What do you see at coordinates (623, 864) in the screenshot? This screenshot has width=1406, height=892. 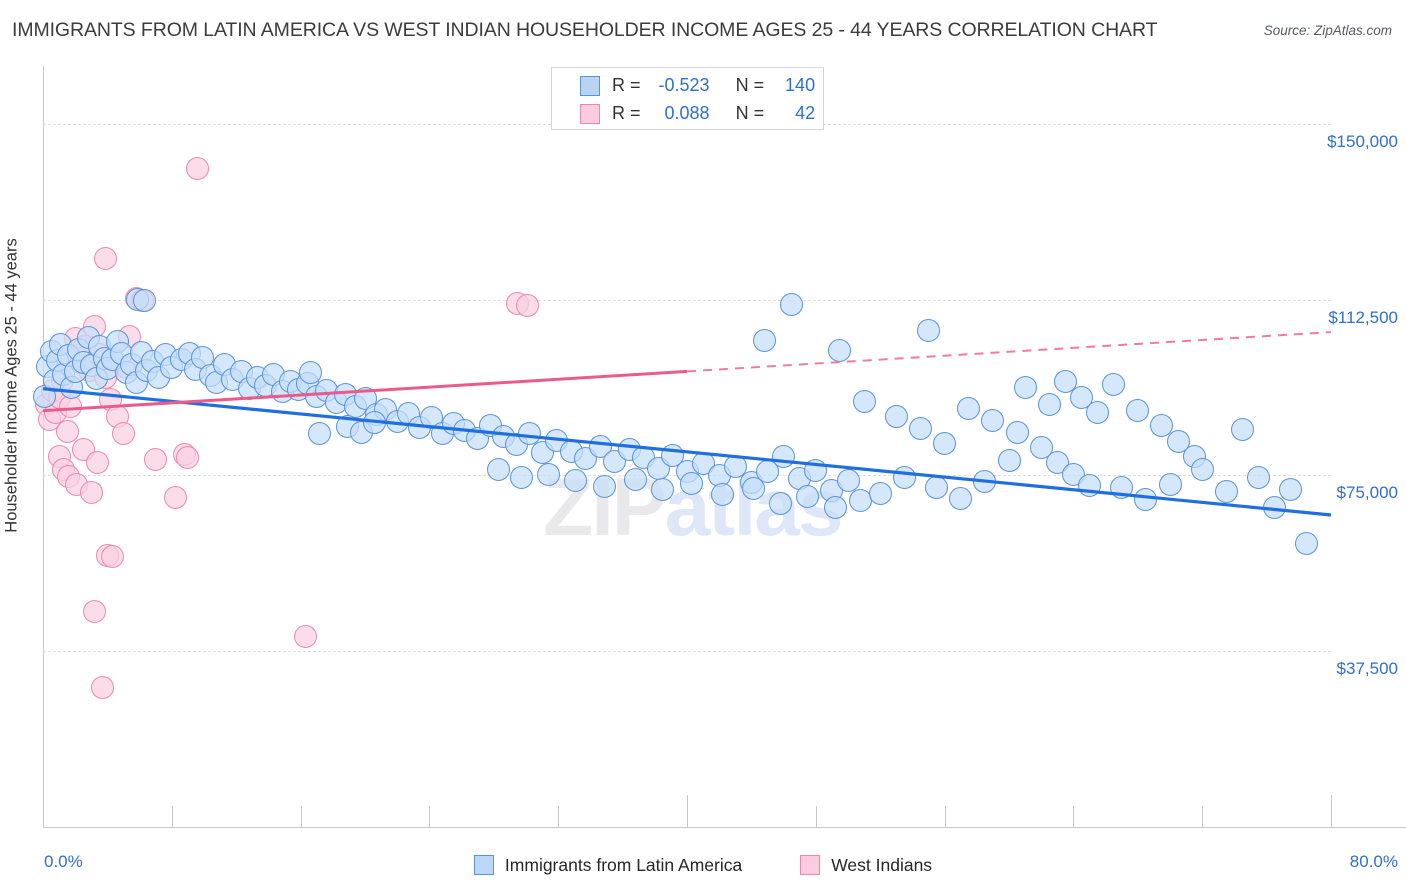 I see `legend-label-latin-america: Immigrants from Latin America` at bounding box center [623, 864].